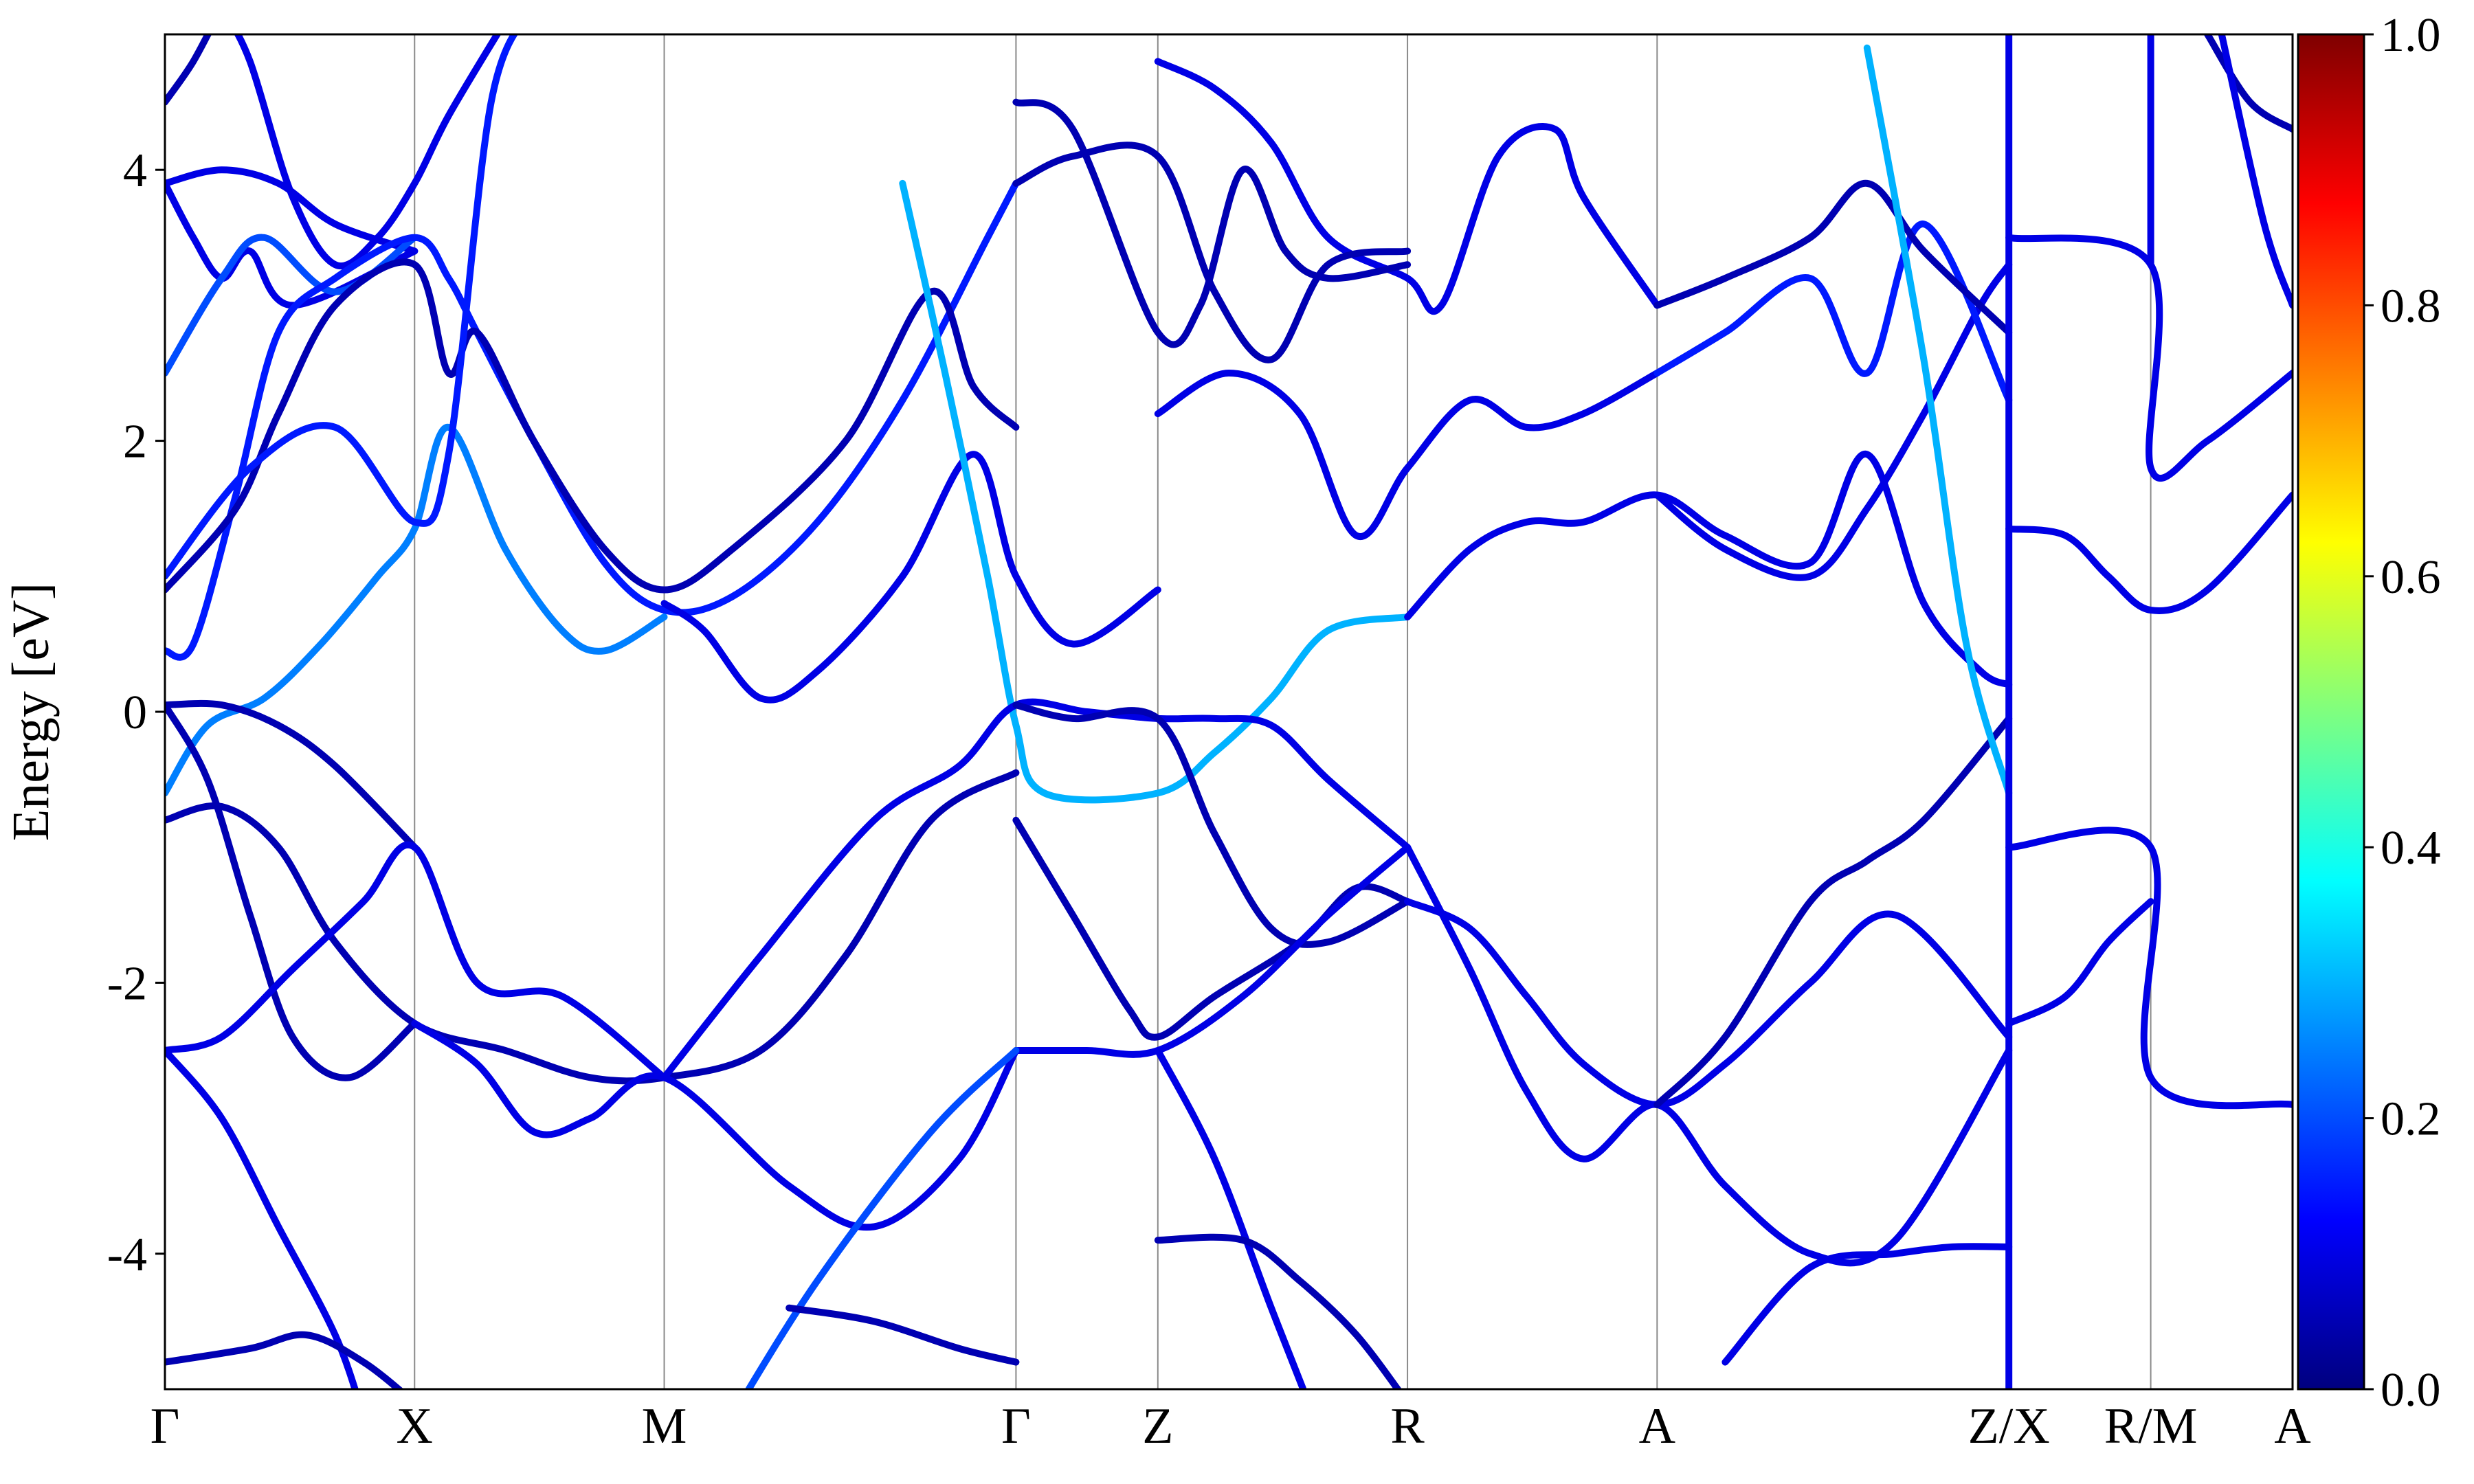 This screenshot has width=2474, height=1484. I want to click on colorbar-tick-label: 0.4, so click(2411, 848).